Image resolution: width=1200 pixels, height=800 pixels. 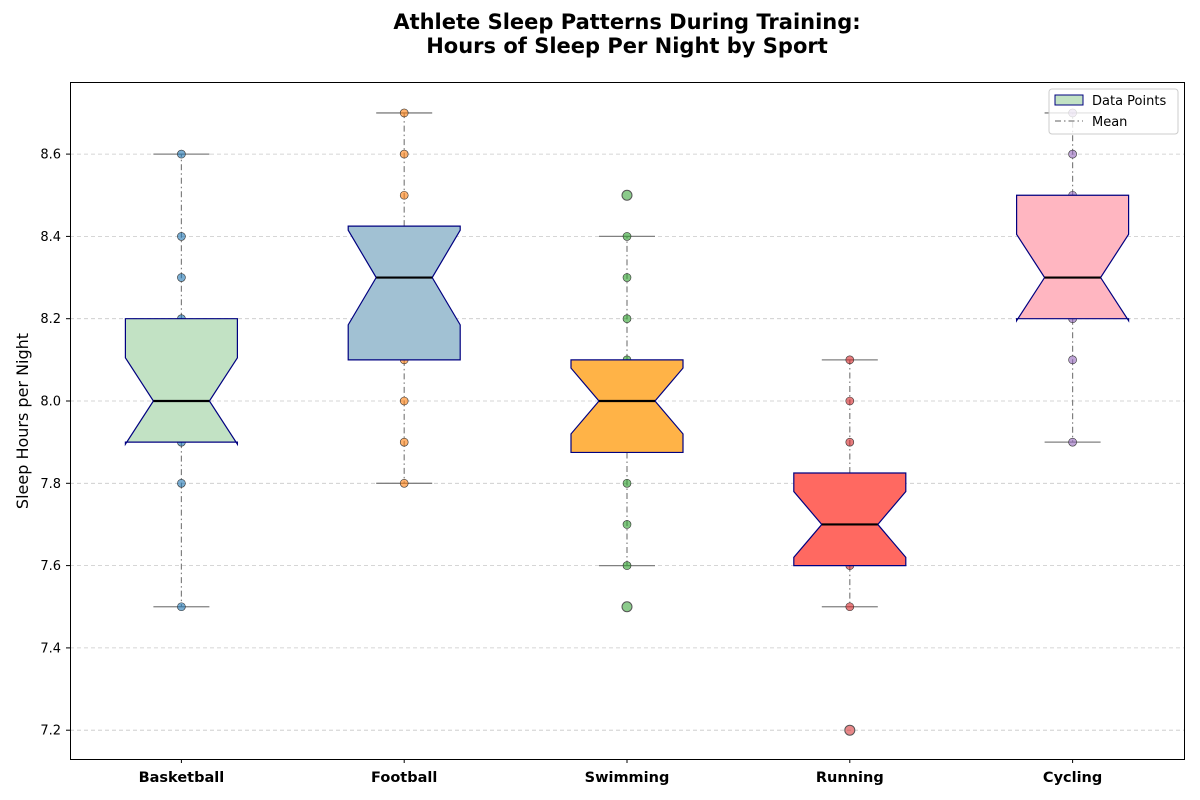 What do you see at coordinates (627, 46) in the screenshot?
I see `chart-title-line-2: Hours of Sleep Per Night by Sport` at bounding box center [627, 46].